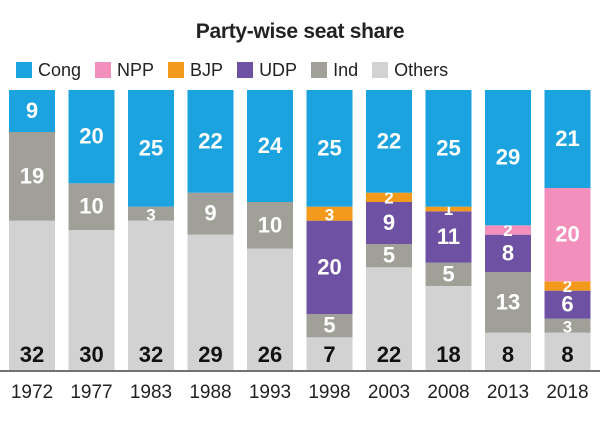 Image resolution: width=600 pixels, height=426 pixels. I want to click on x-tick-label-1993: 1993, so click(270, 392).